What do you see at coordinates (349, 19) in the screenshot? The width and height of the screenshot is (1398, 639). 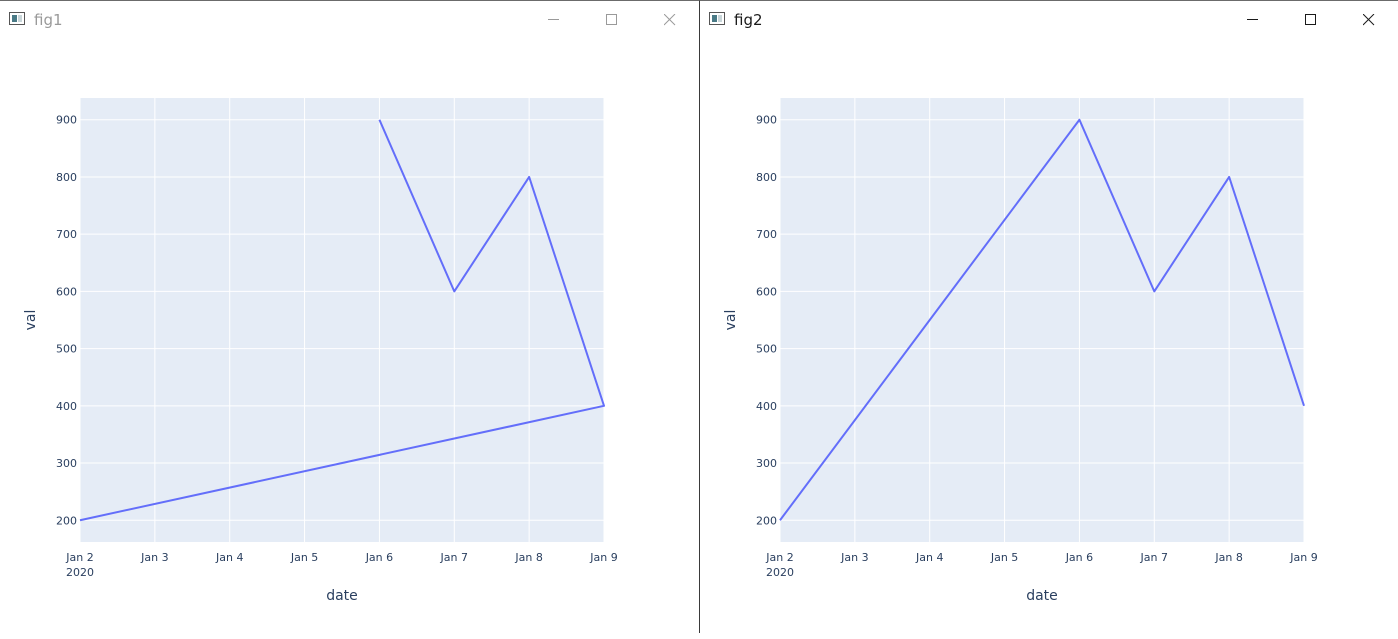 I see `title-bar: fig1` at bounding box center [349, 19].